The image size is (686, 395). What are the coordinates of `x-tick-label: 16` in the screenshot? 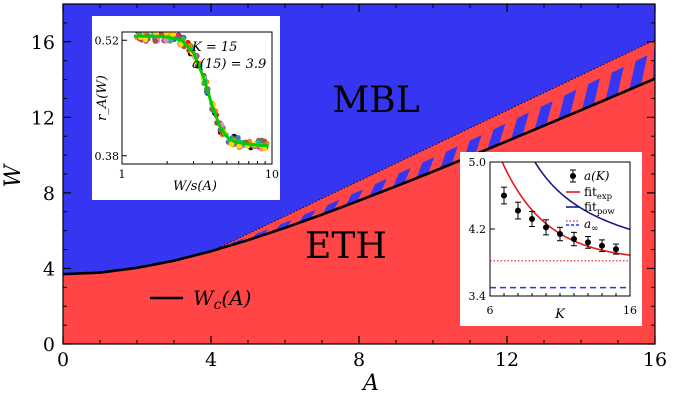 It's located at (655, 360).